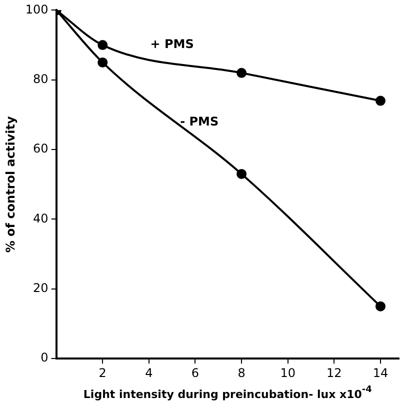 The height and width of the screenshot is (406, 407). I want to click on y-tick-label: 80, so click(40, 79).